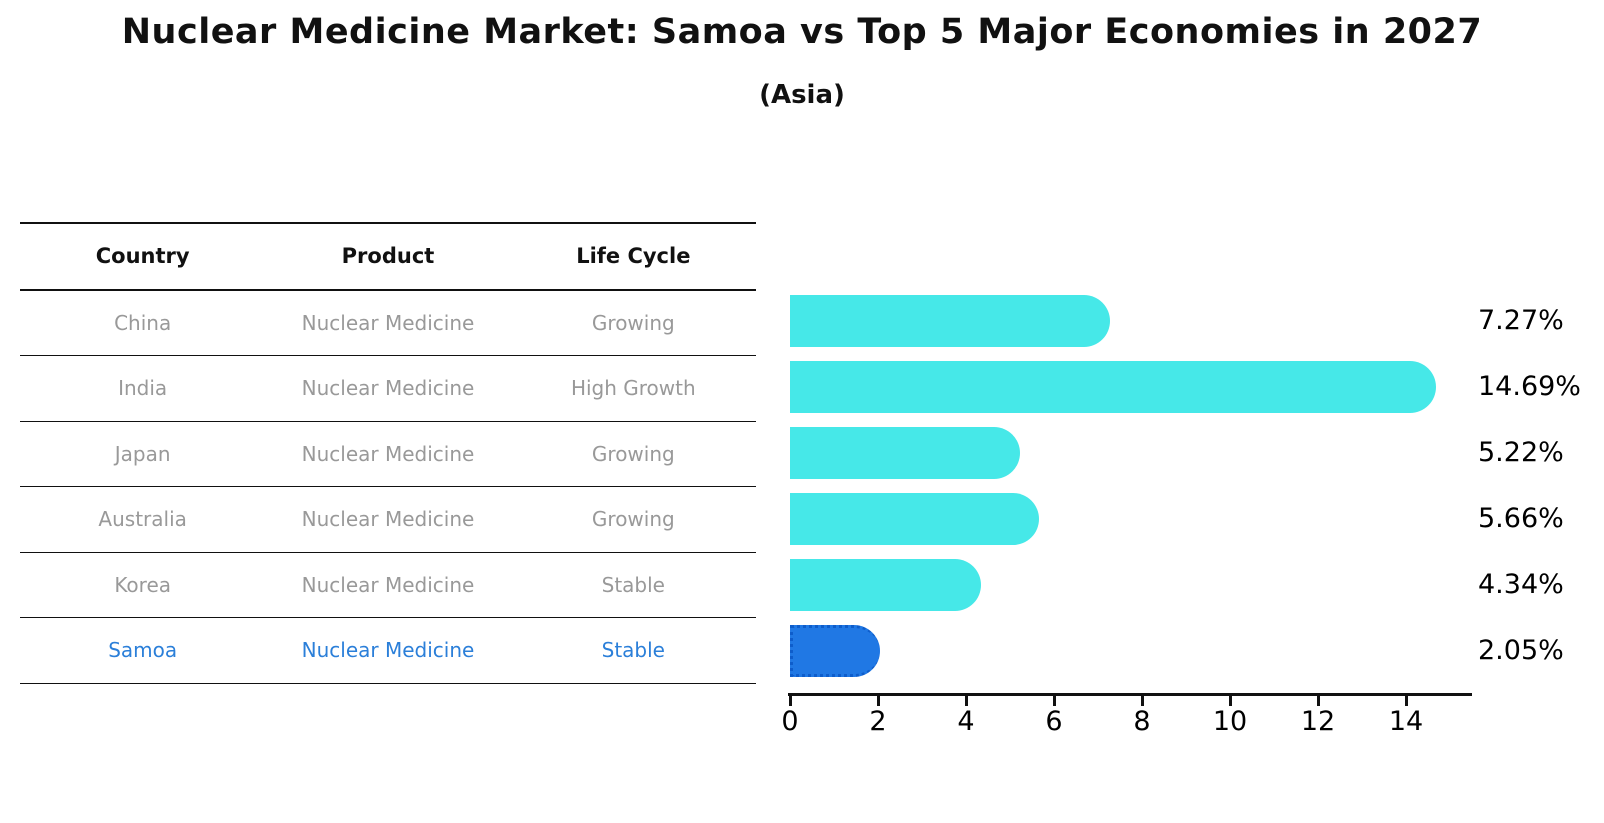 The width and height of the screenshot is (1604, 823). Describe the element at coordinates (143, 388) in the screenshot. I see `cell-country: India` at that location.